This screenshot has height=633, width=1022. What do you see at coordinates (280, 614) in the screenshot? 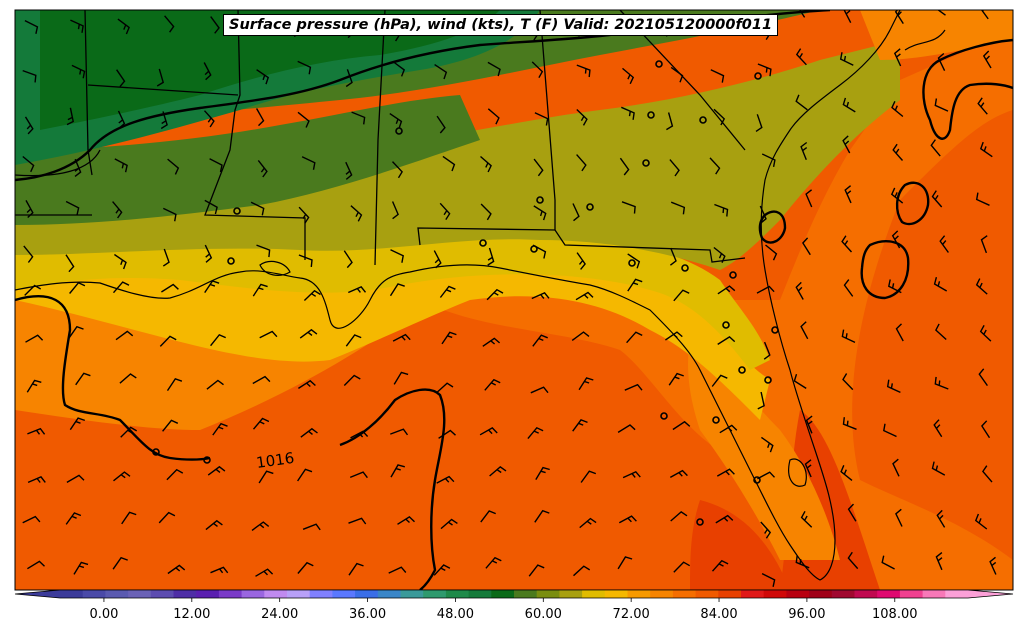
I see `colorbar-tick-label: 24.00` at bounding box center [280, 614].